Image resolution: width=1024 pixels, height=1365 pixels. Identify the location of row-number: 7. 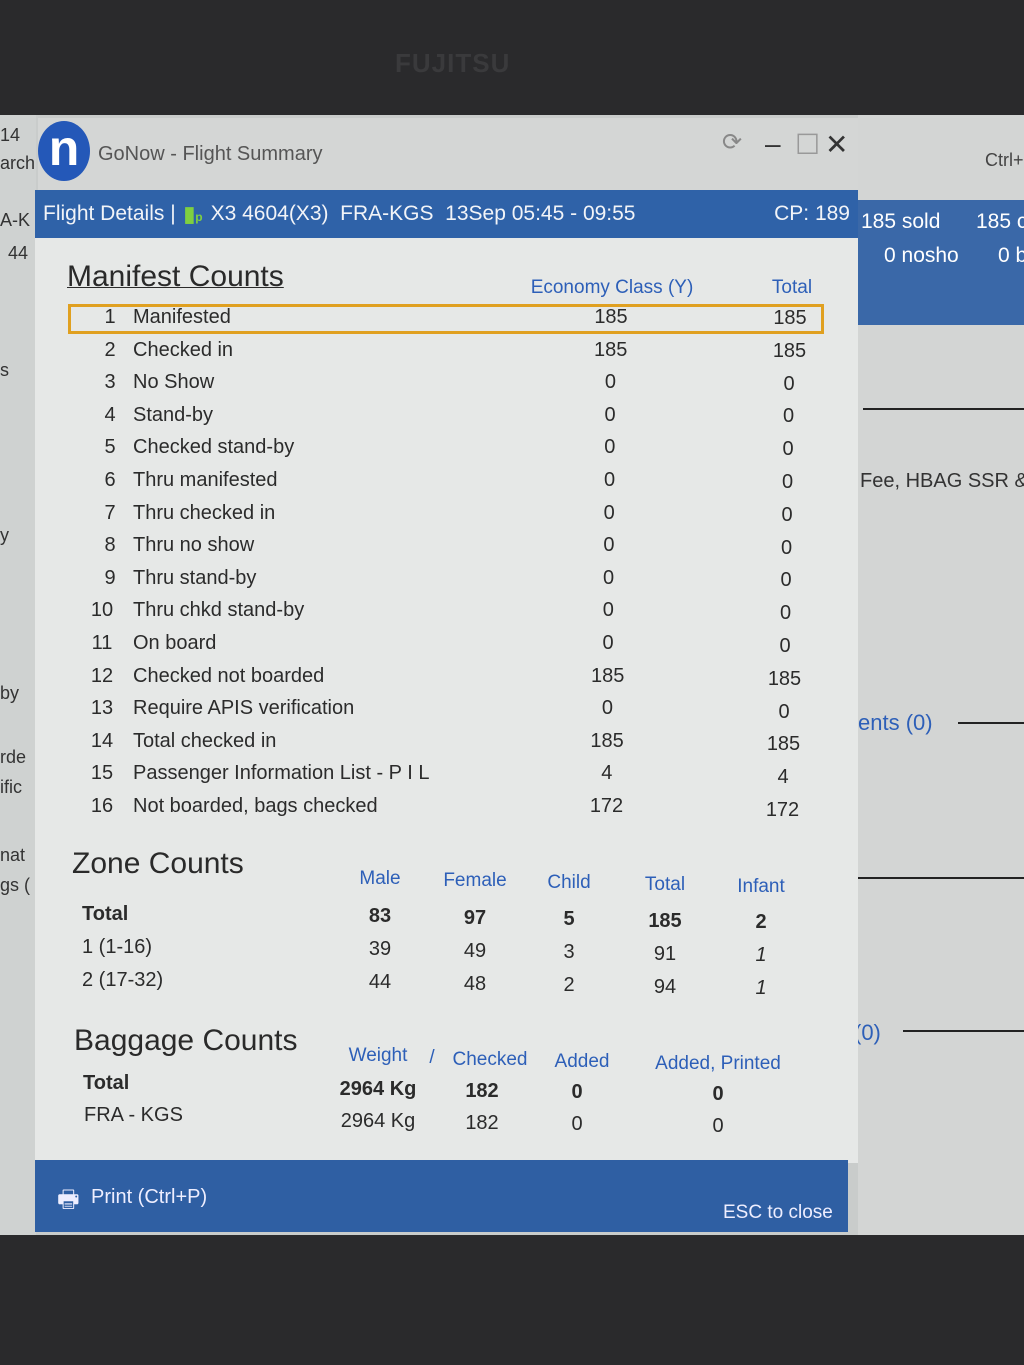
(110, 512).